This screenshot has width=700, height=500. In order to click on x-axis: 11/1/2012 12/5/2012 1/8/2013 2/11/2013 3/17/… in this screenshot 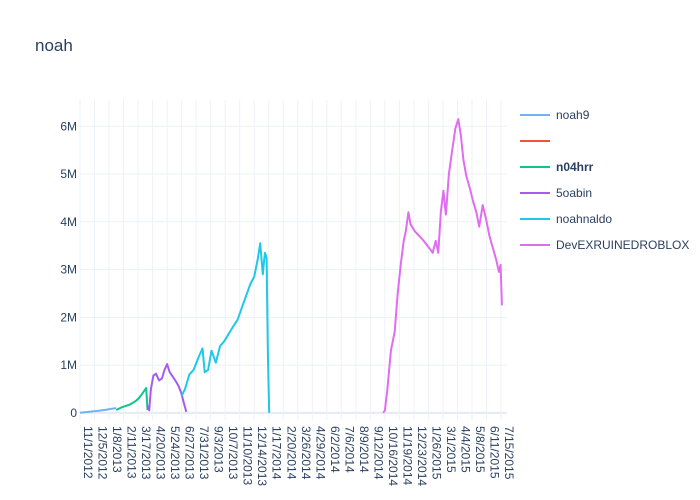, I will do `click(298, 456)`.